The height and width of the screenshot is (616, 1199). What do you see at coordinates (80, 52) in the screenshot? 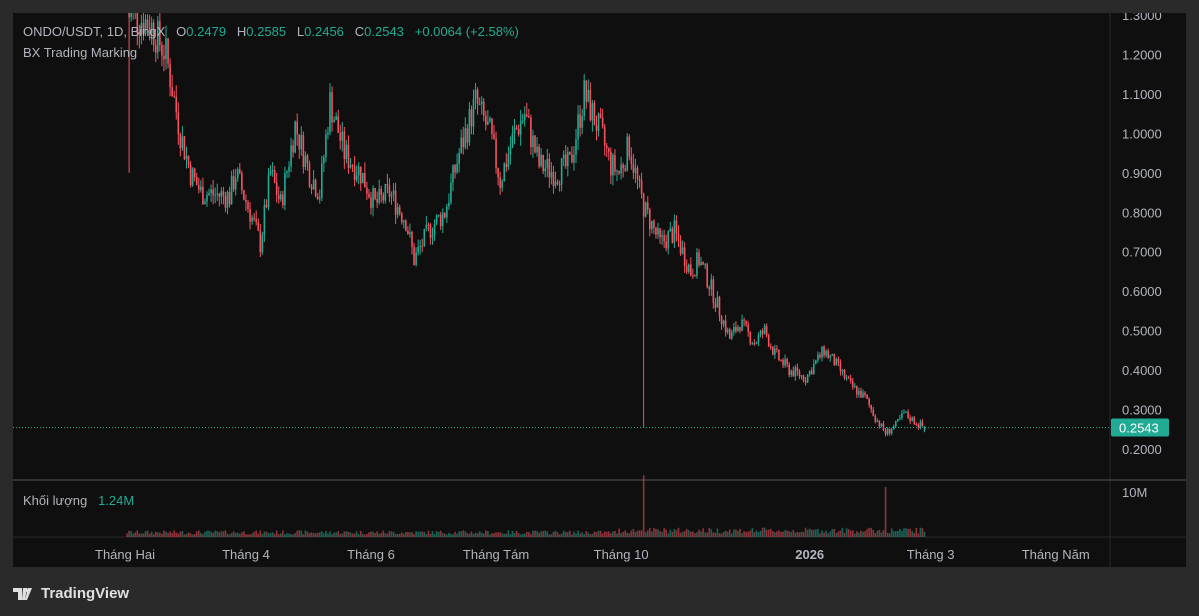
I see `indicator-label: BX Trading Marking` at bounding box center [80, 52].